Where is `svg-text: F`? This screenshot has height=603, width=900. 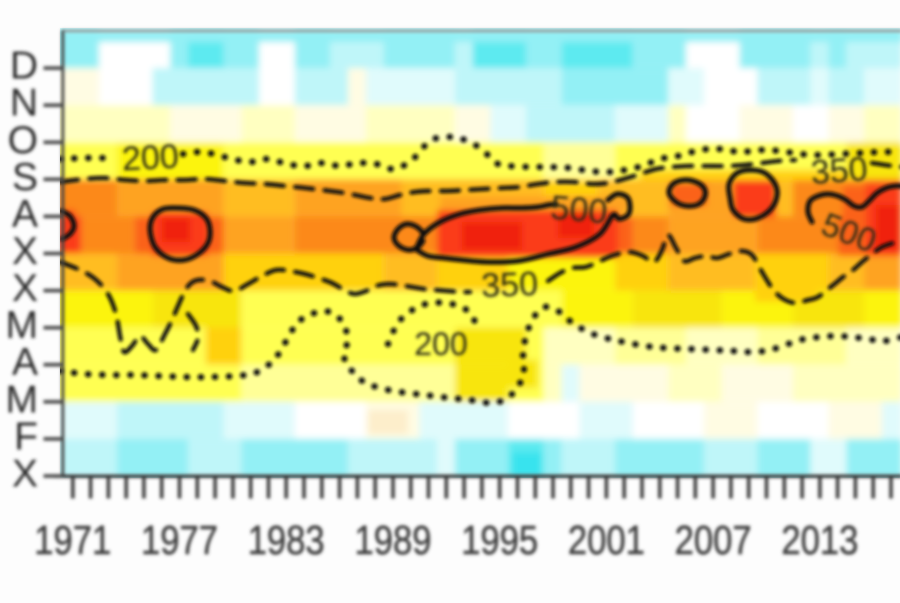 svg-text: F is located at coordinates (26, 436).